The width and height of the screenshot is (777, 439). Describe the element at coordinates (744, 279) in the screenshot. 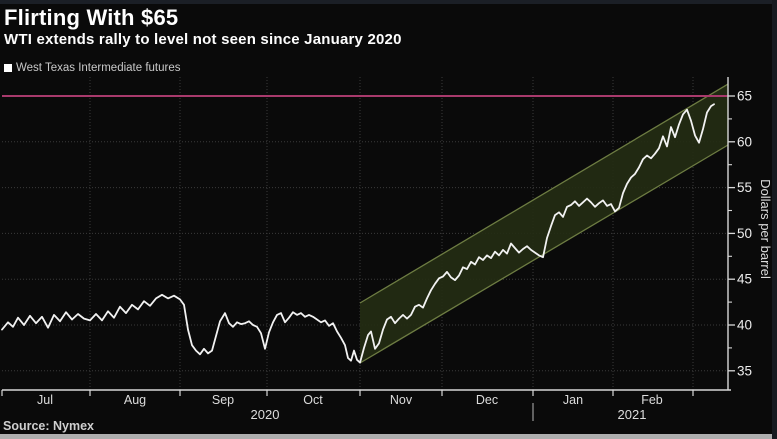

I see `y-tick-label: 45` at that location.